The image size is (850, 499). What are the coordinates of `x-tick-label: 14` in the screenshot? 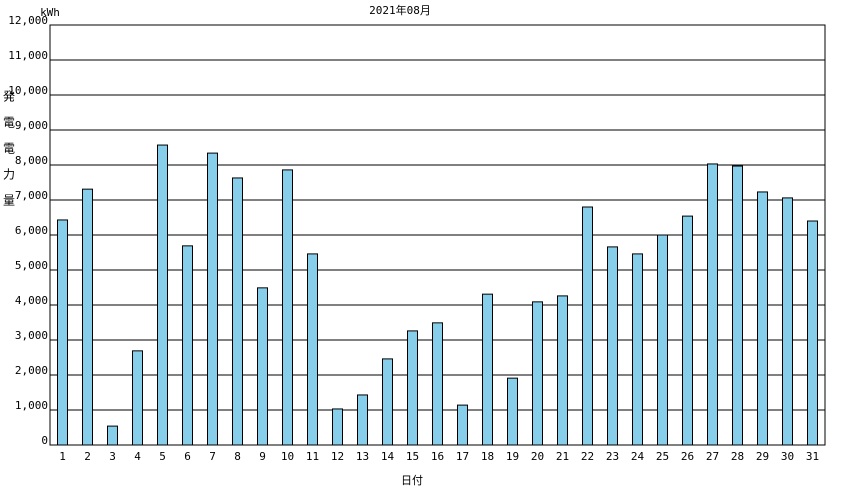 It's located at (388, 456).